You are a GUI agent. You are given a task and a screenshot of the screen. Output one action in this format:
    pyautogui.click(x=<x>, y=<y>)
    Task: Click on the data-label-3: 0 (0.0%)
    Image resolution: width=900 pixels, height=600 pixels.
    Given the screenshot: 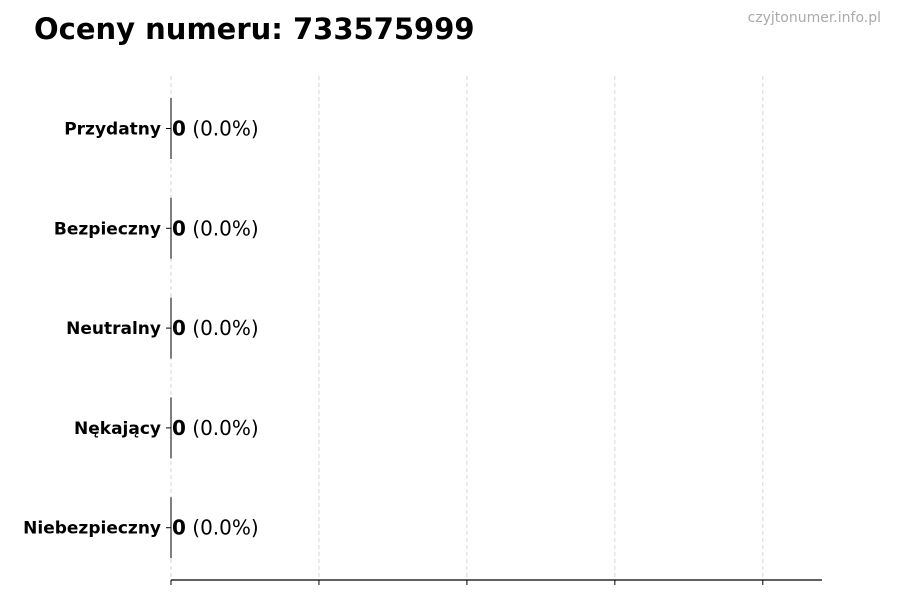 What is the action you would take?
    pyautogui.click(x=215, y=428)
    